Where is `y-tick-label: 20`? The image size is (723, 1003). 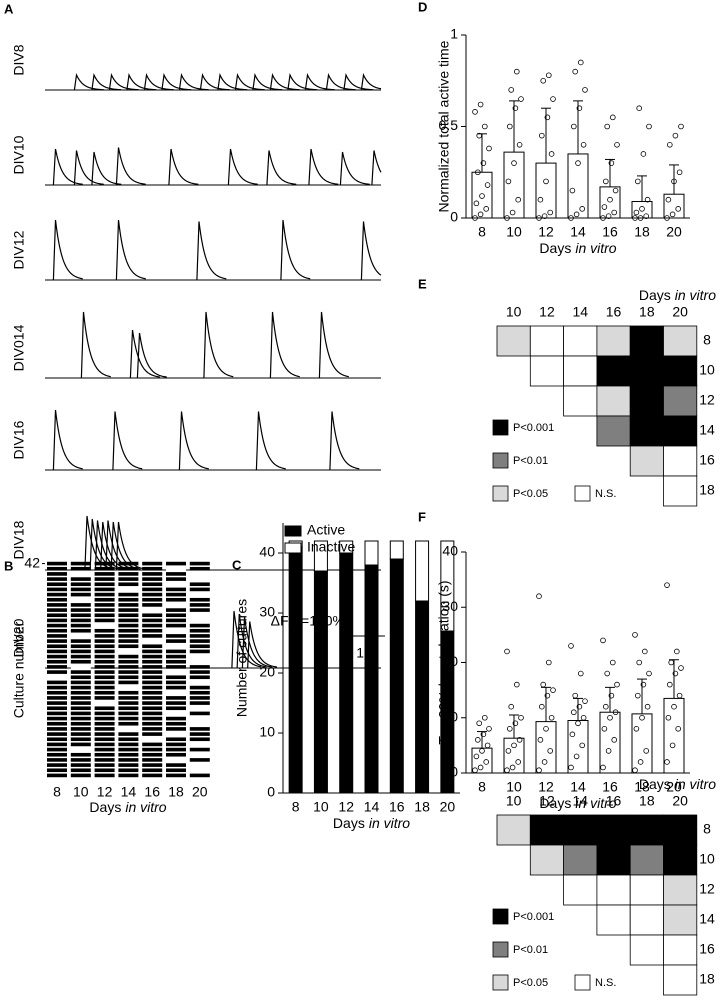 y-tick-label: 20 is located at coordinates (450, 661).